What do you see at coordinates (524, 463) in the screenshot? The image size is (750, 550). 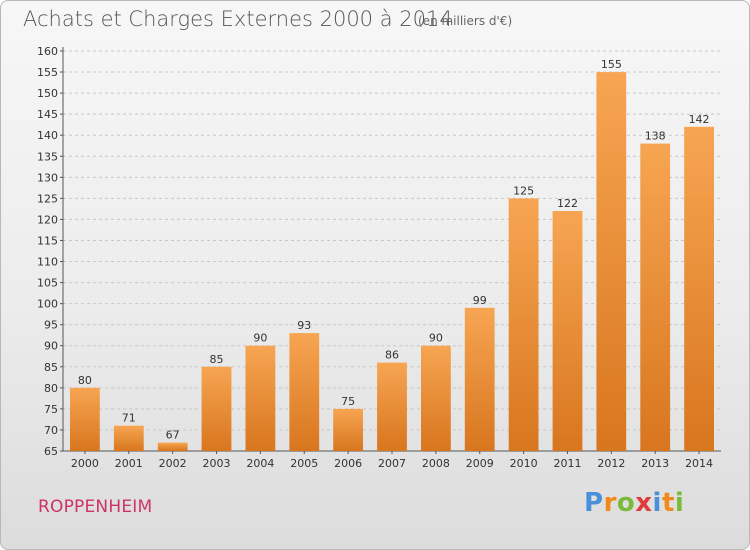 I see `x-tick-label: 2010` at bounding box center [524, 463].